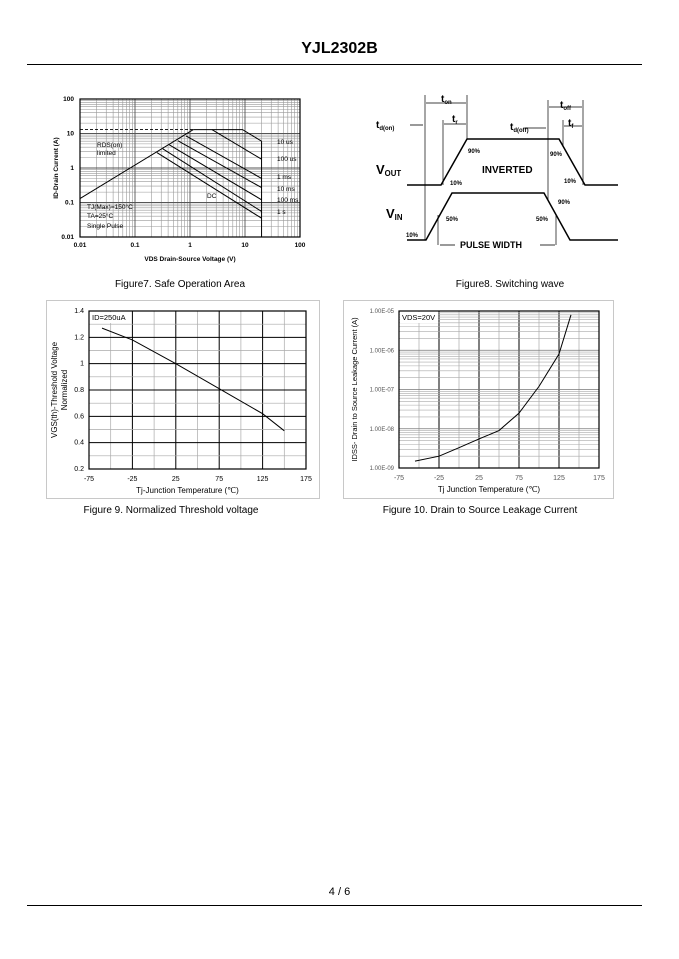 The width and height of the screenshot is (679, 959). Describe the element at coordinates (80, 245) in the screenshot. I see `x-tick-label: 0.01` at that location.